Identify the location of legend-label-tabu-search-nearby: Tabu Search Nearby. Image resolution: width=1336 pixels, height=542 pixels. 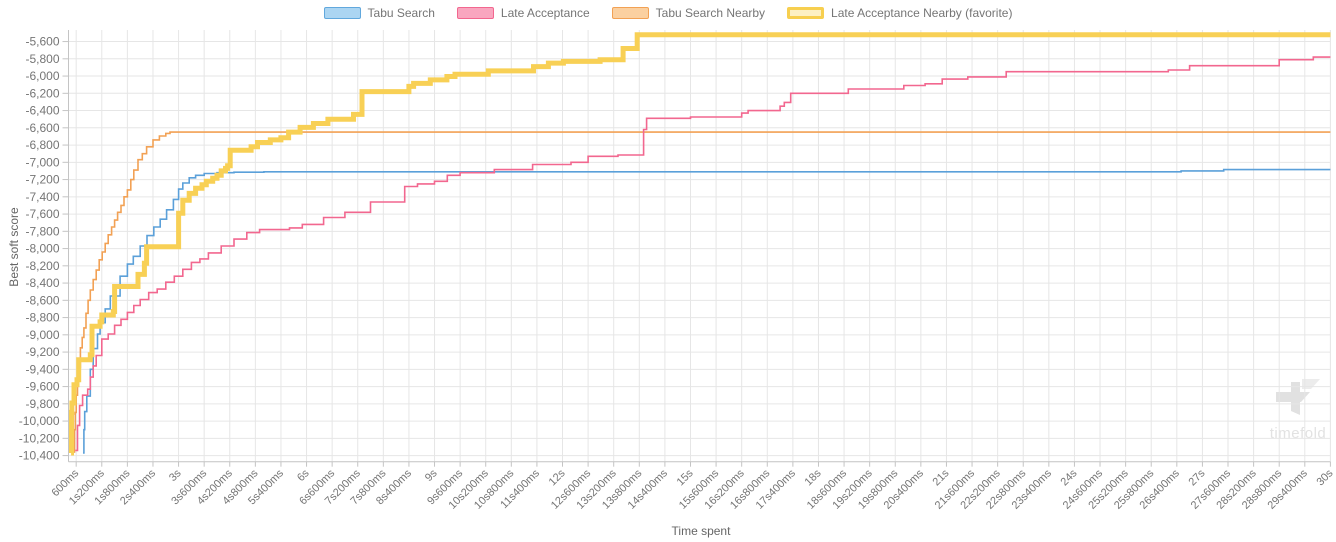
(710, 13).